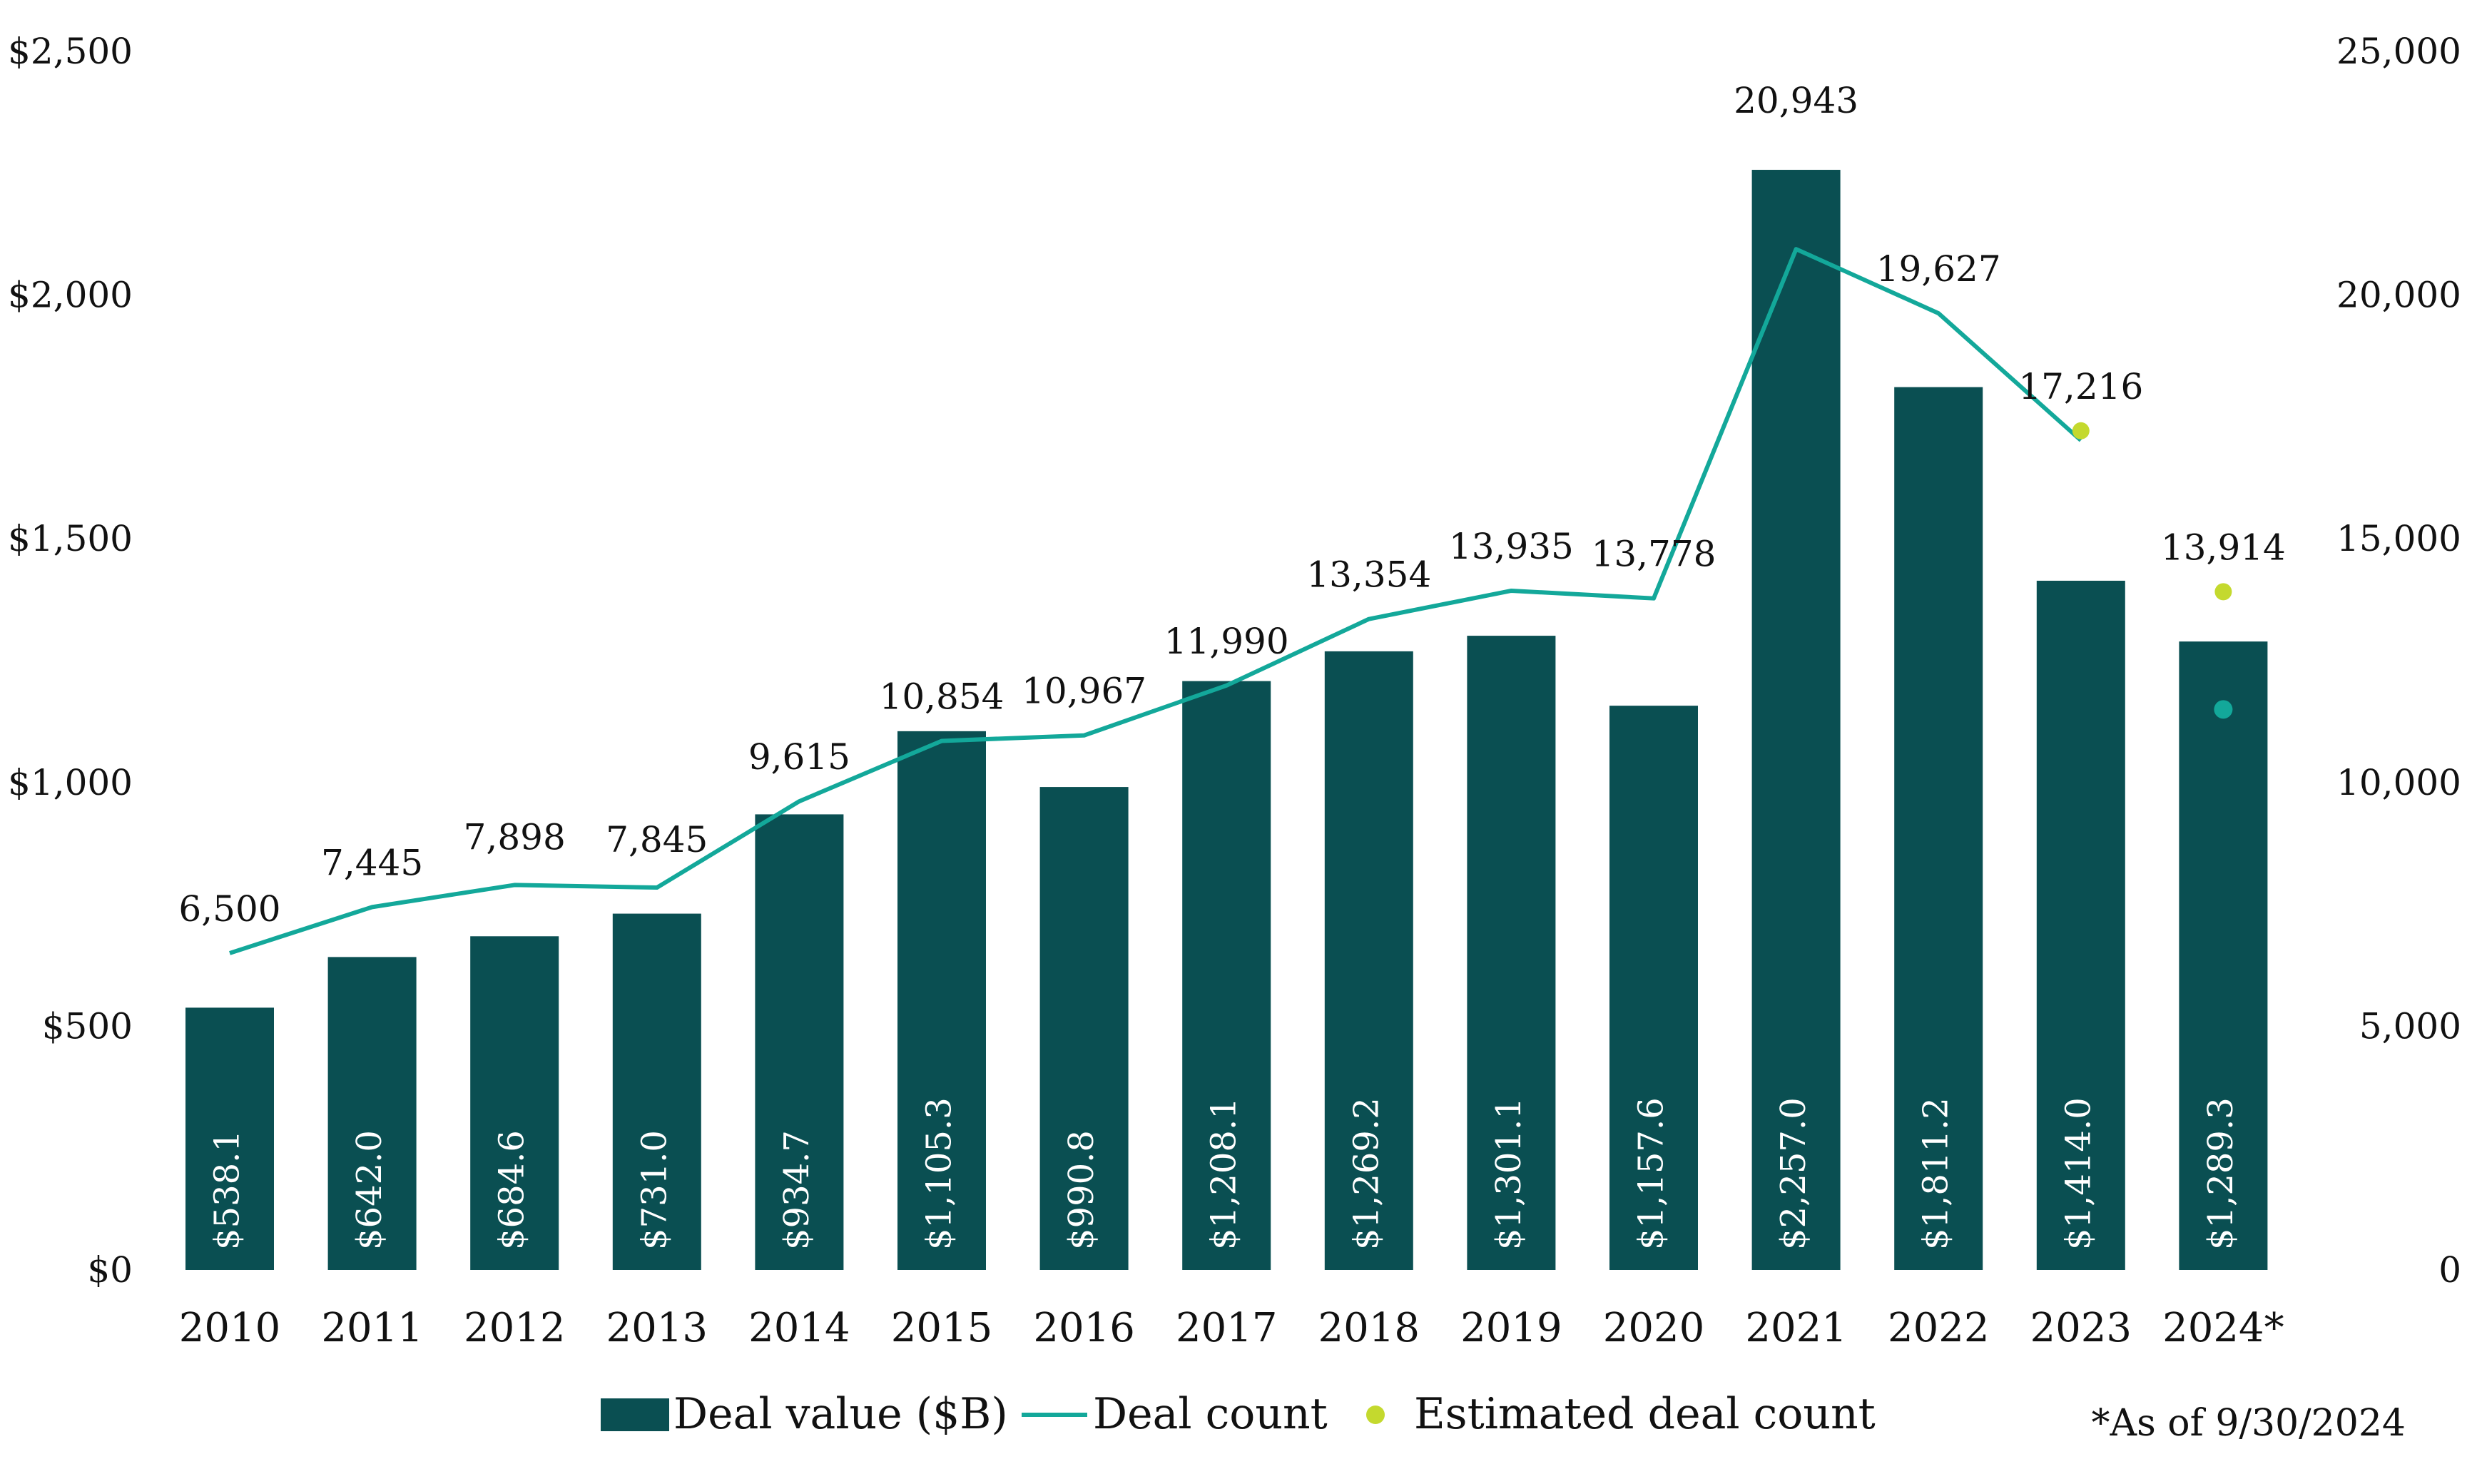  I want to click on legend-label-deal-count: Deal count, so click(1210, 1414).